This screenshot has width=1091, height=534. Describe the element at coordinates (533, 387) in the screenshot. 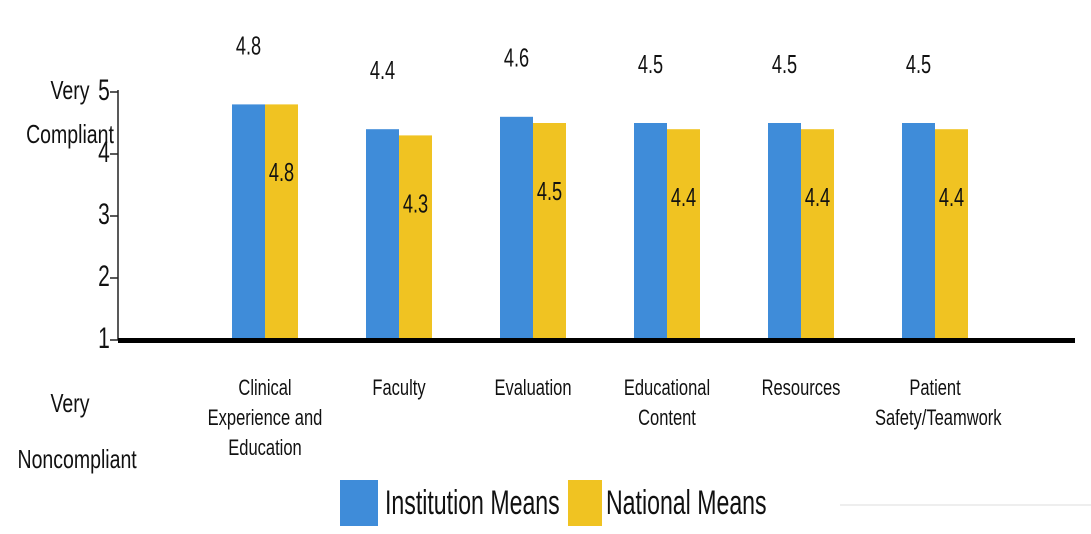

I see `x-tick-label: Evaluation` at that location.